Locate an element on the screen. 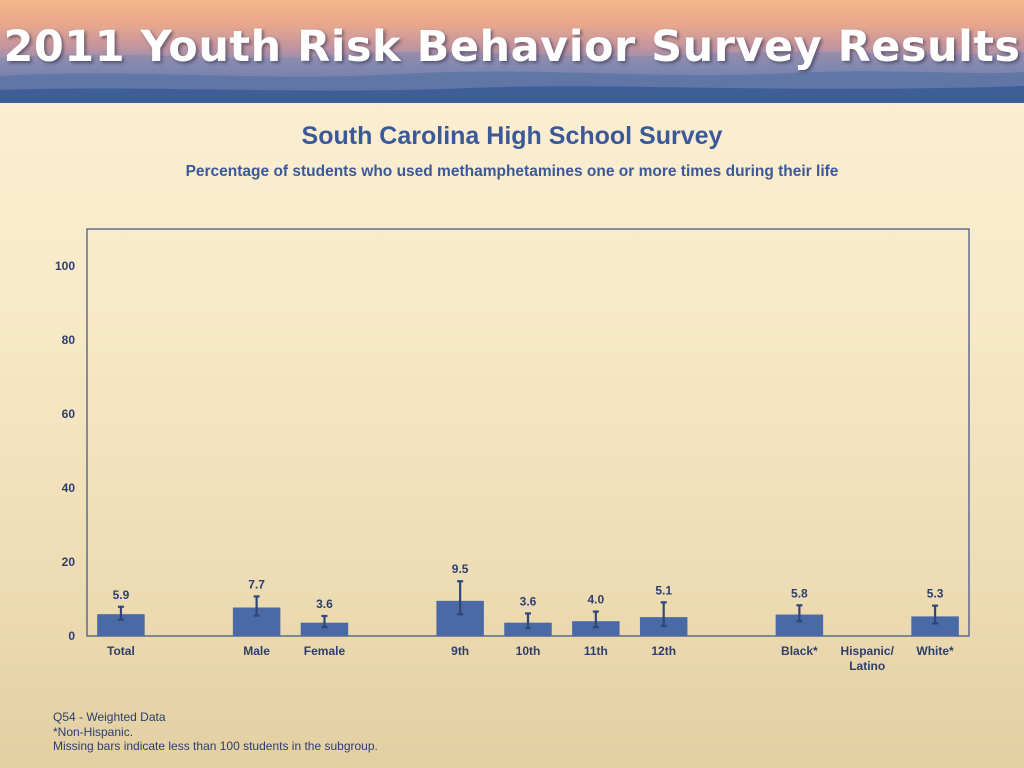 The width and height of the screenshot is (1024, 768). chart-title: South Carolina High School Survey is located at coordinates (512, 136).